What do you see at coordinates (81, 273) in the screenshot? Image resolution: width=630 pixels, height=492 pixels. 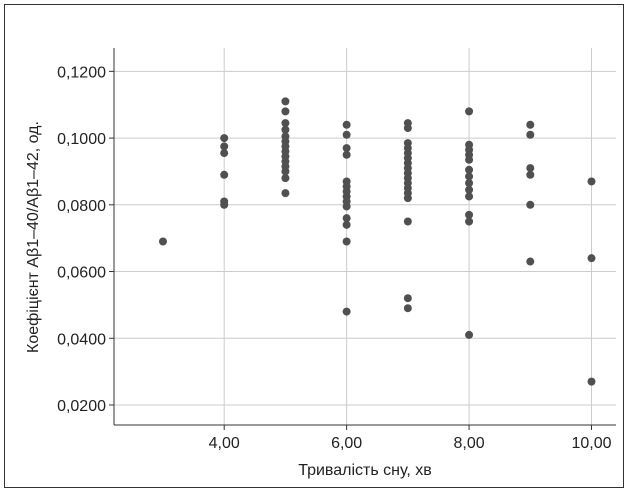 I see `y-tick-label: 0,0600` at bounding box center [81, 273].